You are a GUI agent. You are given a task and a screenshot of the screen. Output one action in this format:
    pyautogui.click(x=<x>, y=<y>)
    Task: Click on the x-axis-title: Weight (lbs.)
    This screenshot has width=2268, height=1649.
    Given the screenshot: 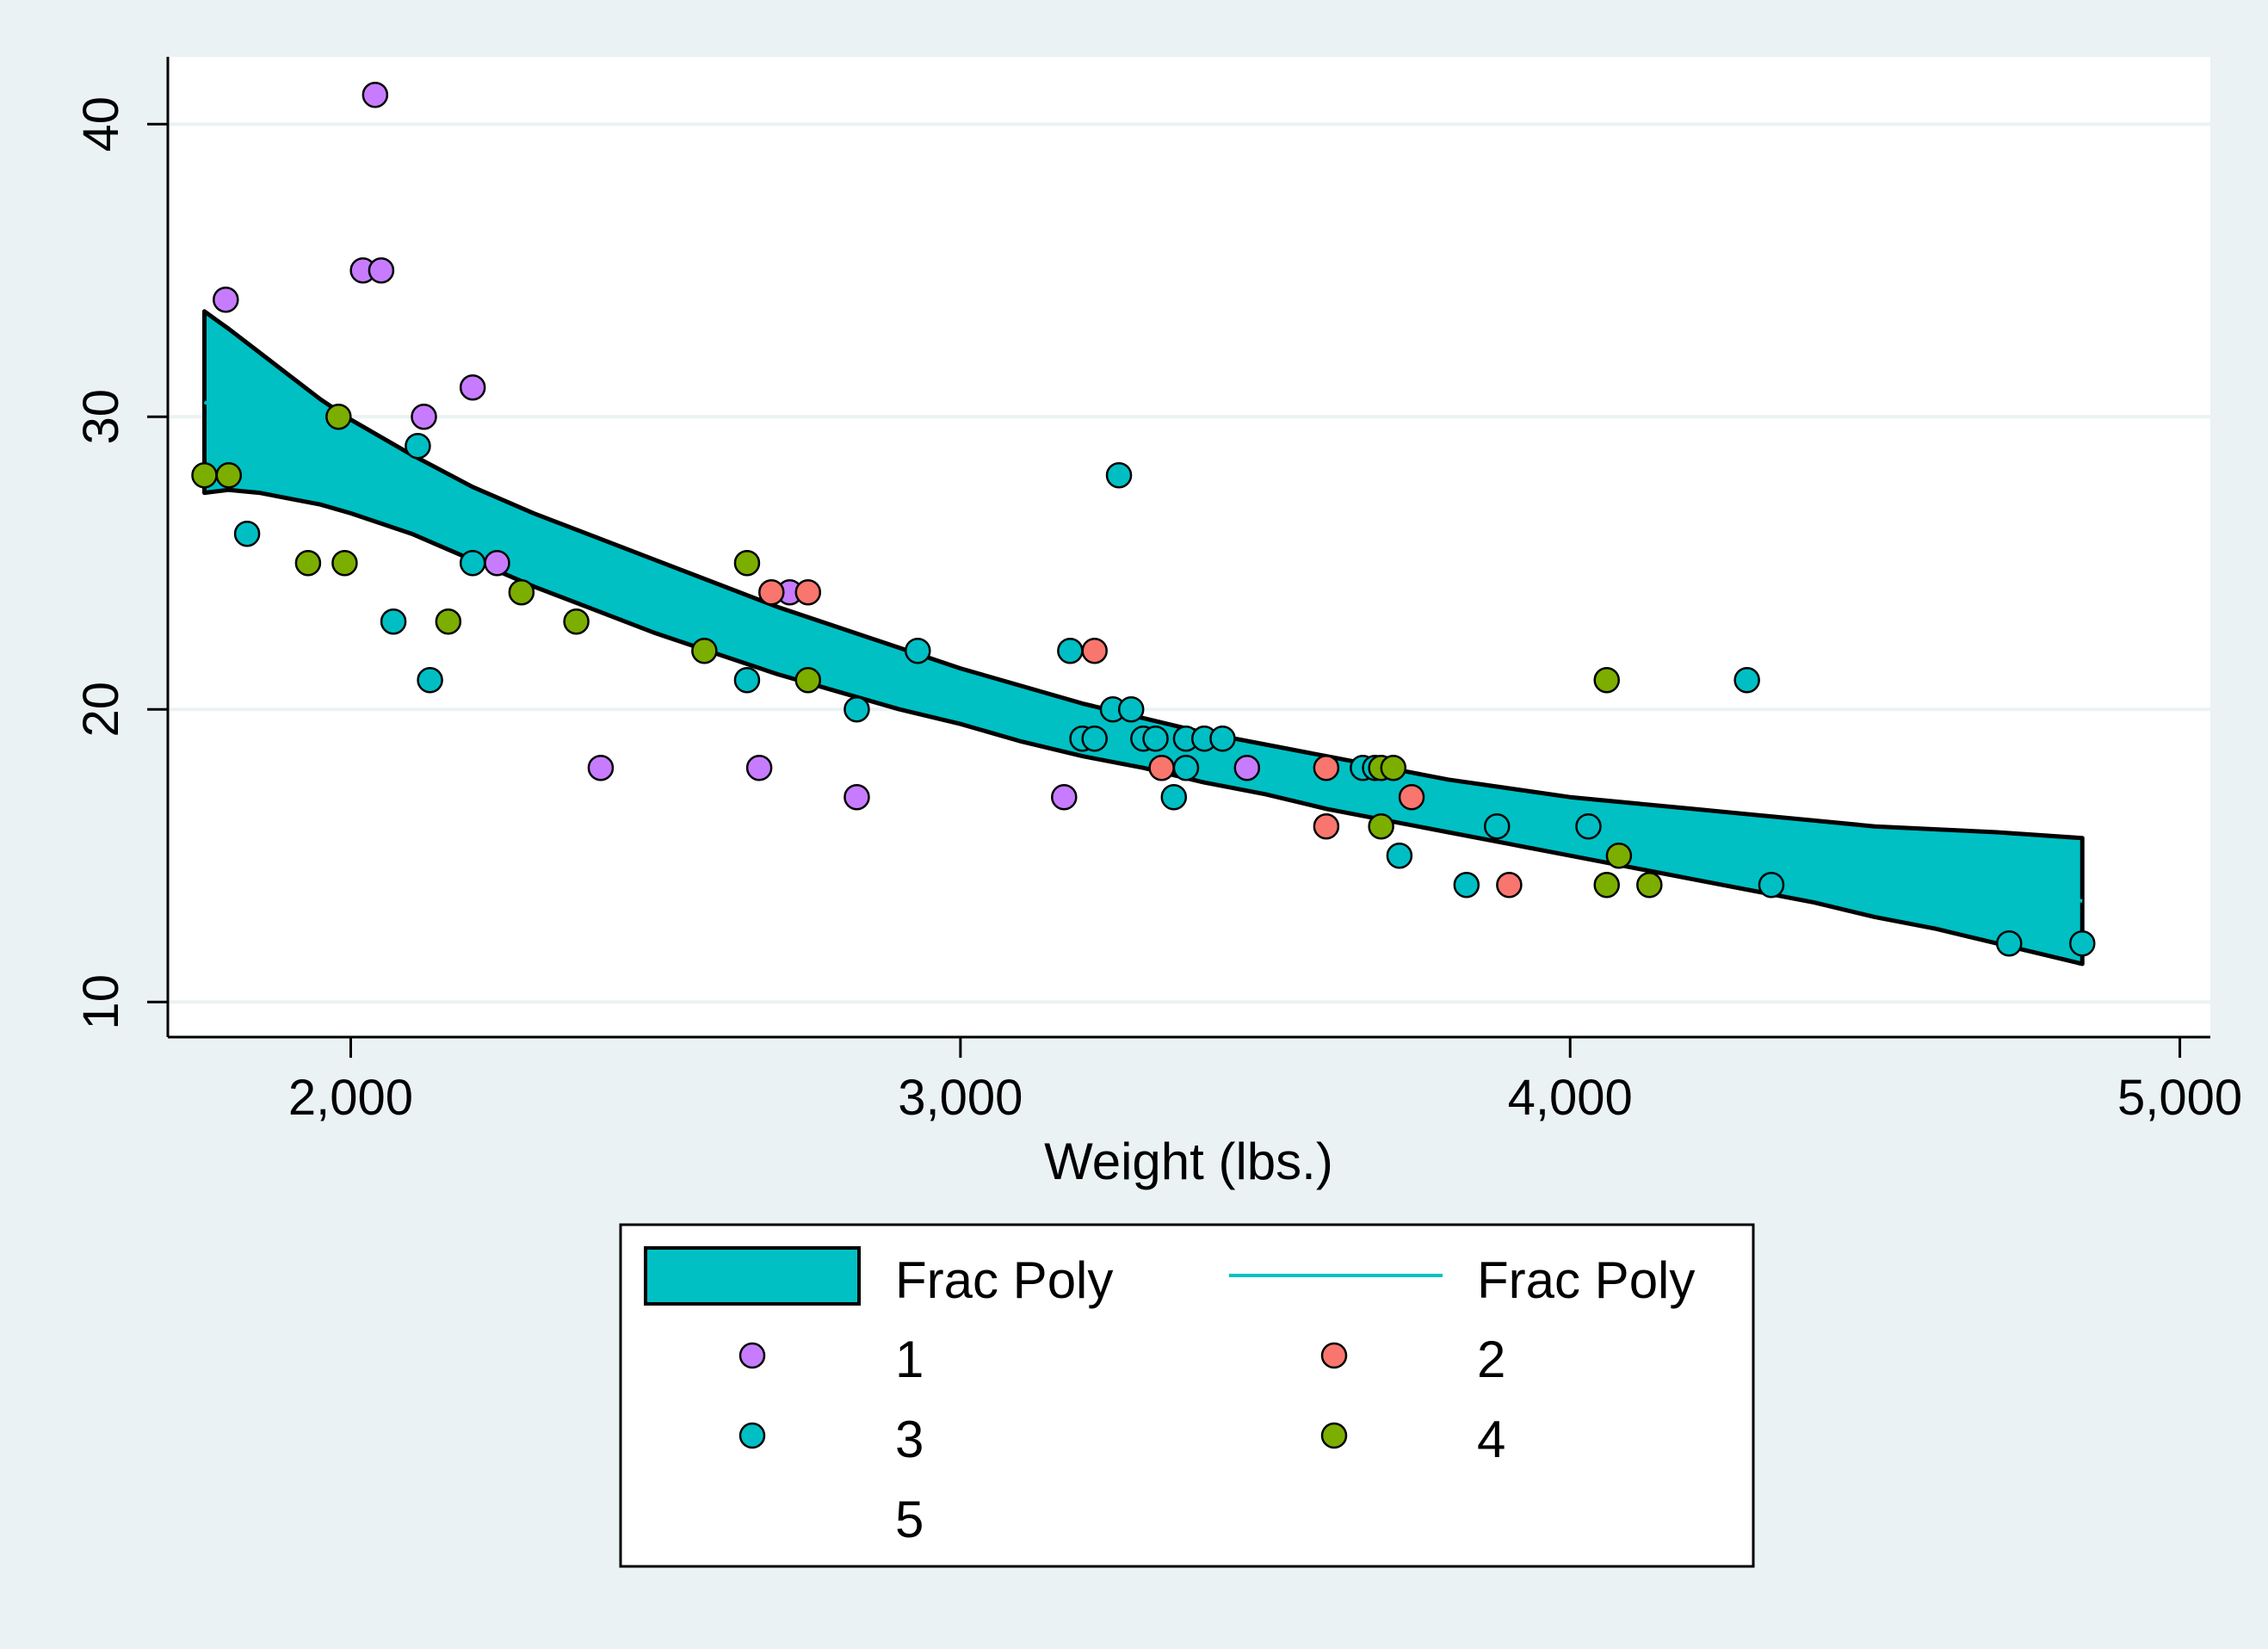 What is the action you would take?
    pyautogui.click(x=1188, y=1162)
    